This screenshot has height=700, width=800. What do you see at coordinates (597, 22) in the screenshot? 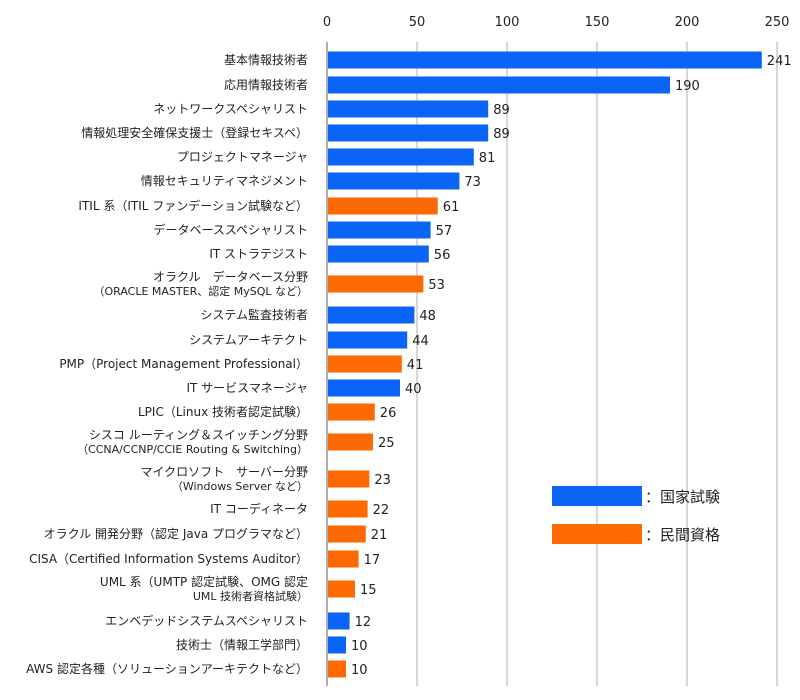
I see `x-tick-label: 150` at bounding box center [597, 22].